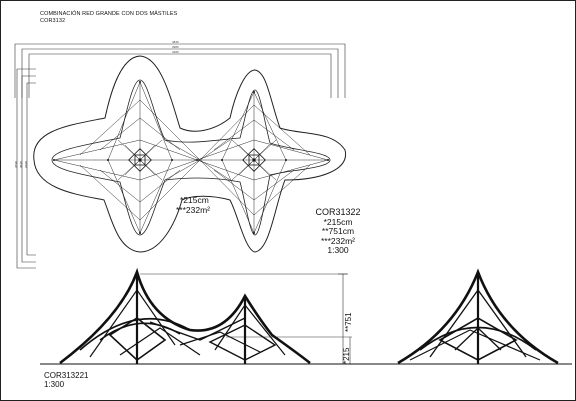 The width and height of the screenshot is (576, 401). Describe the element at coordinates (54, 384) in the screenshot. I see `elevation-scale: 1:300` at that location.